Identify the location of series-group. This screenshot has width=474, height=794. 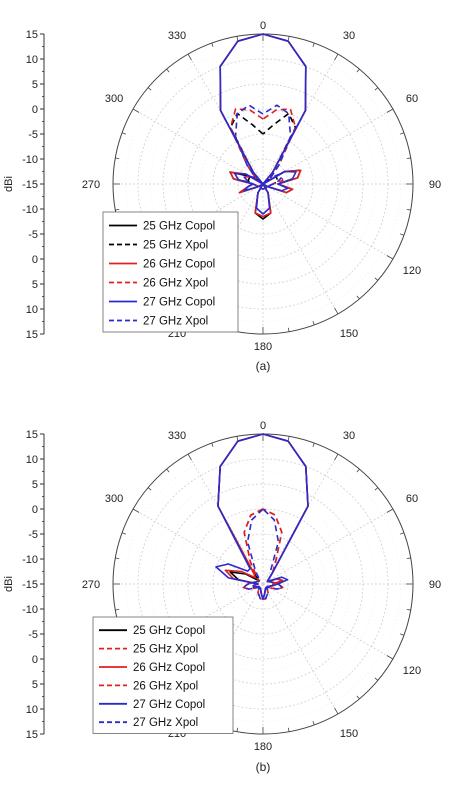
(263, 126).